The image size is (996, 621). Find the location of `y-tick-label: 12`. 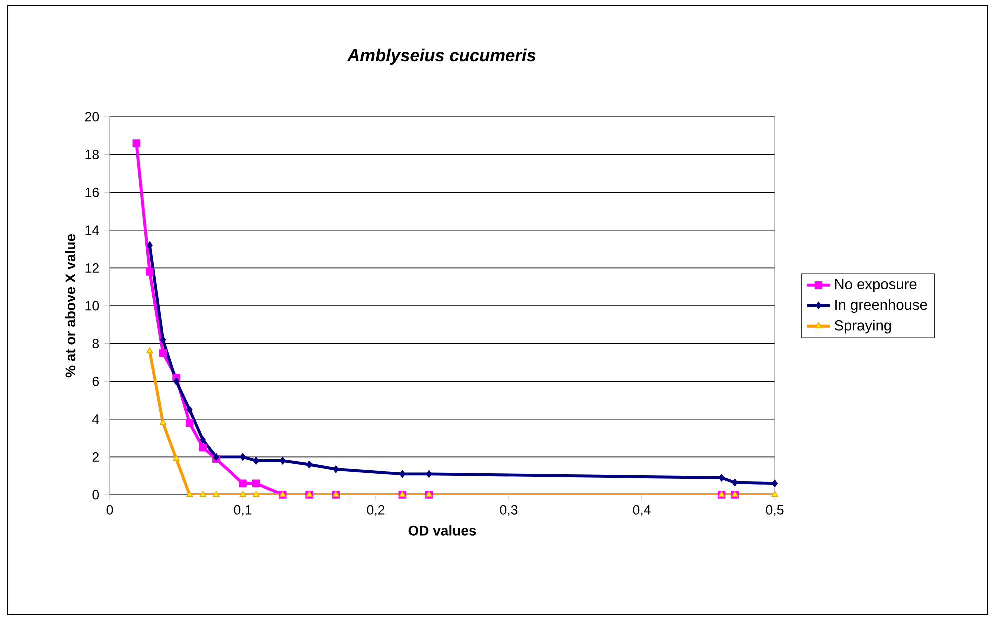

y-tick-label: 12 is located at coordinates (92, 268).